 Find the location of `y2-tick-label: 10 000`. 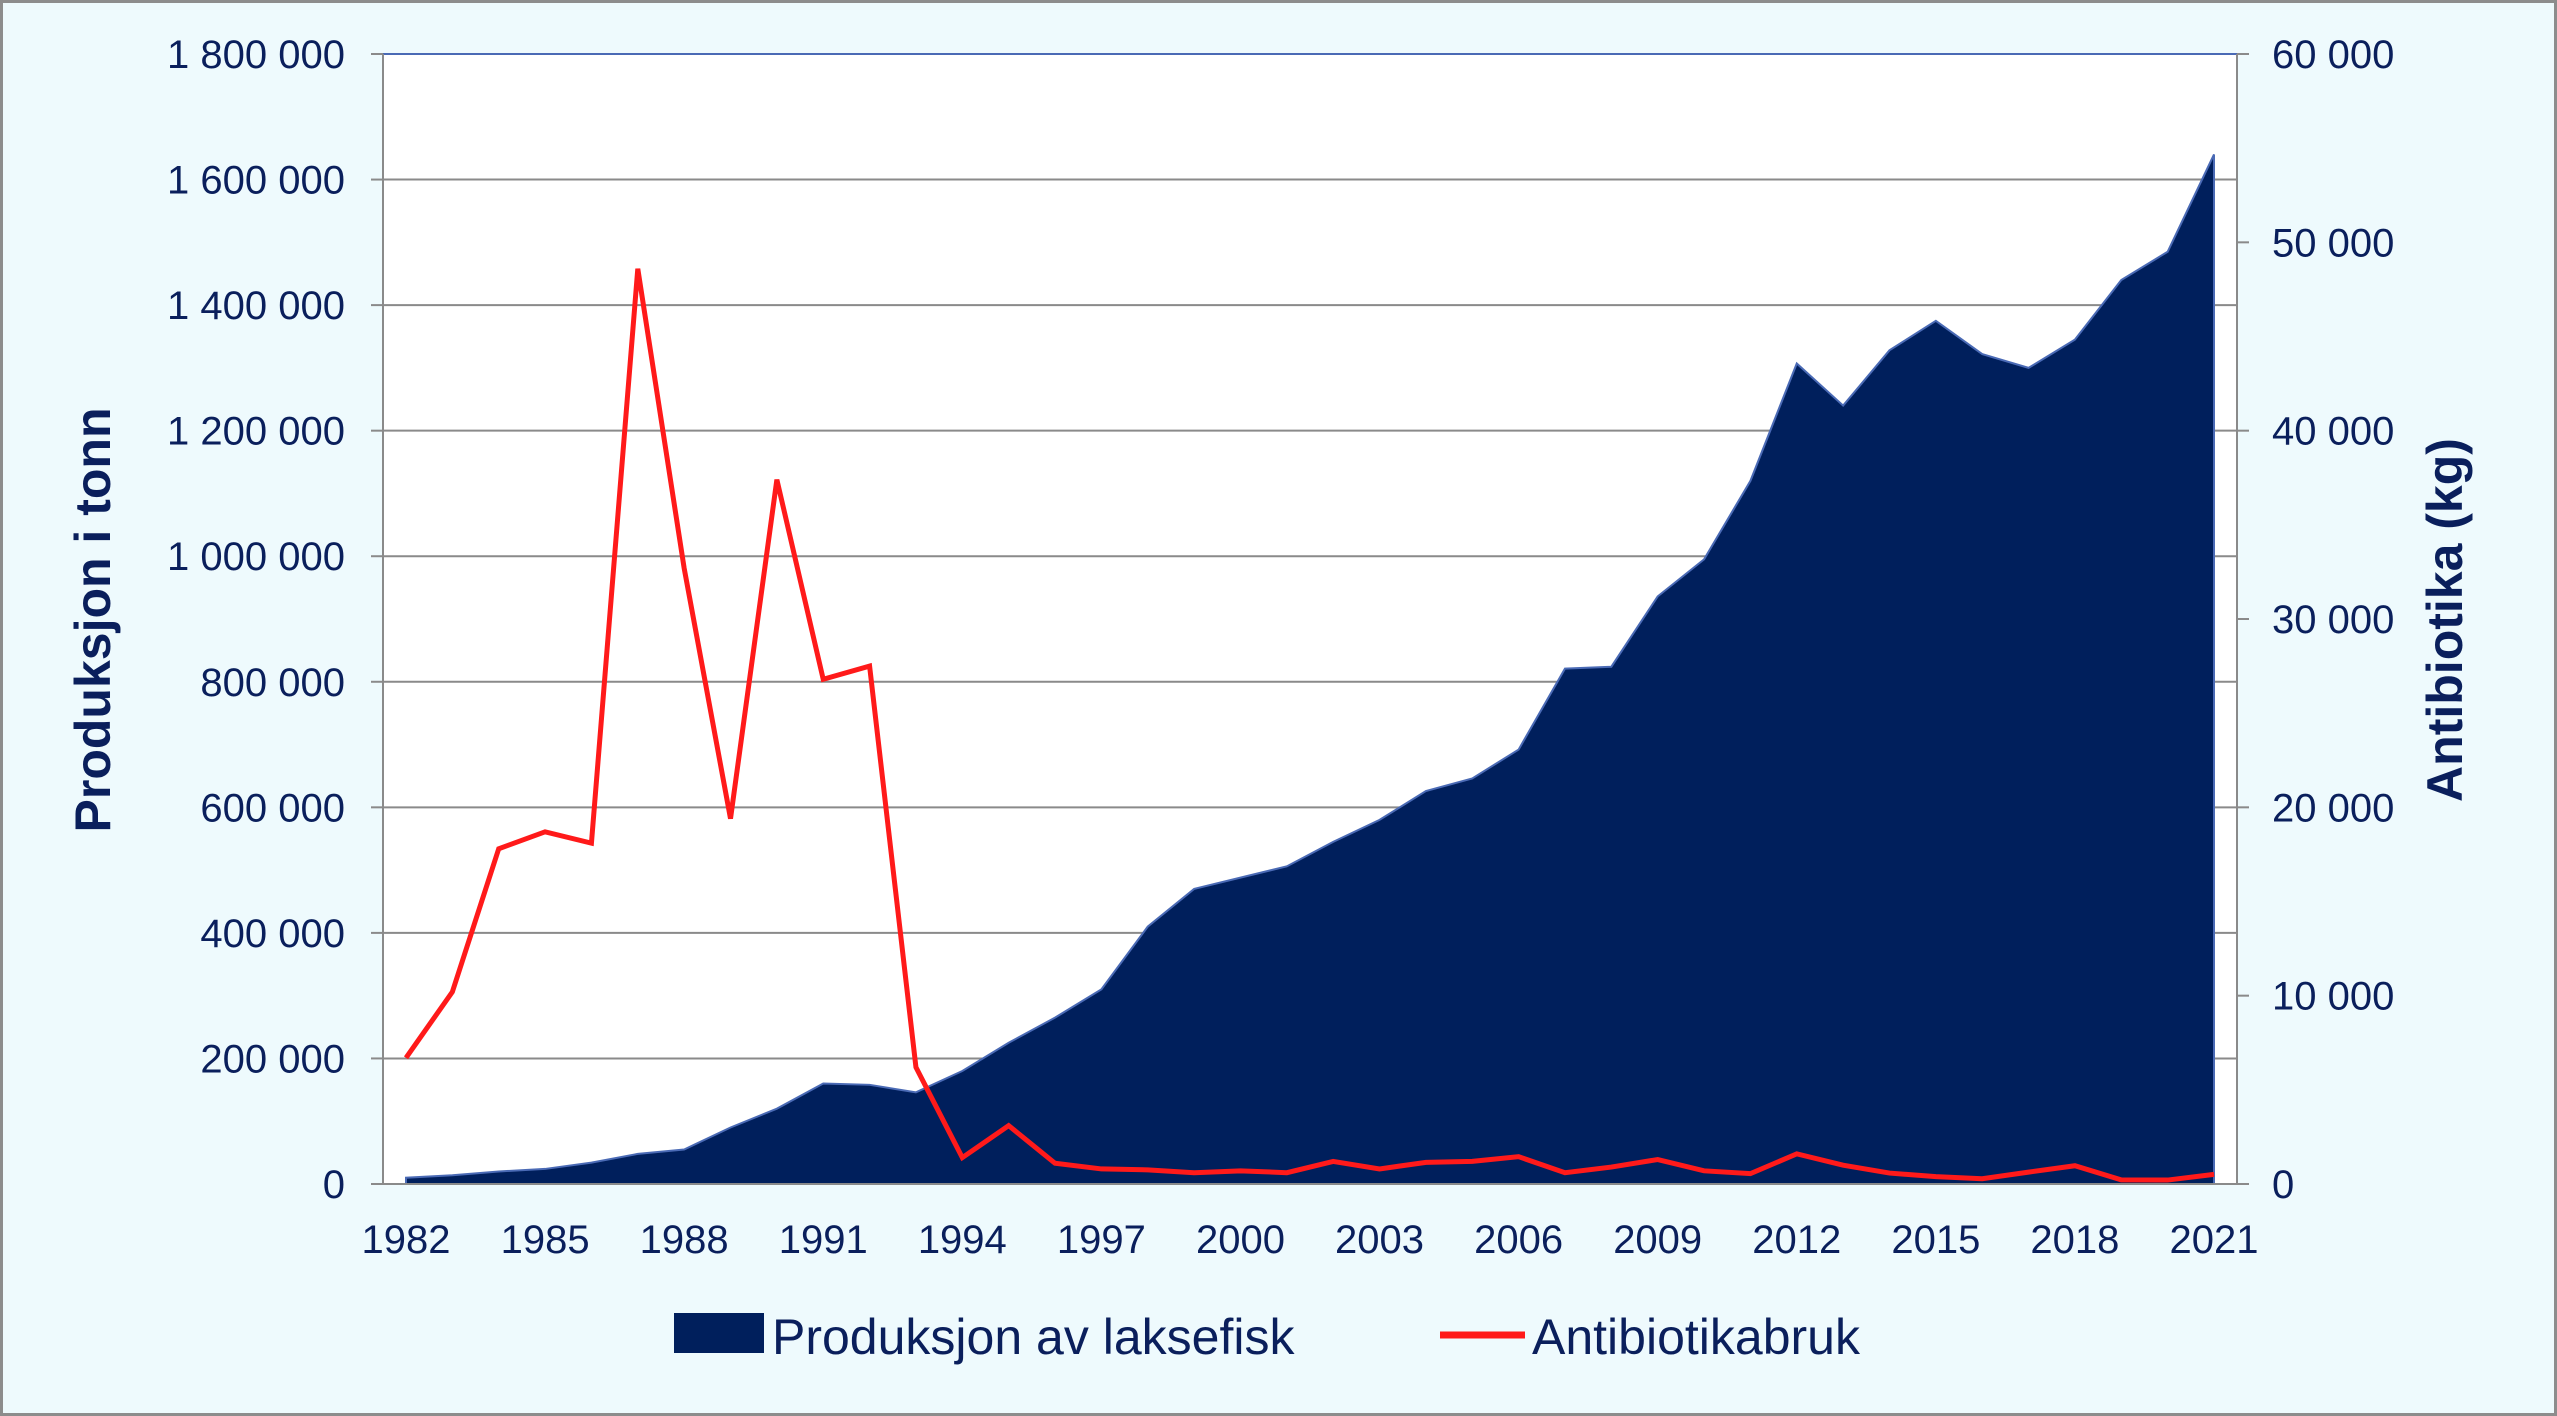

y2-tick-label: 10 000 is located at coordinates (2333, 997).